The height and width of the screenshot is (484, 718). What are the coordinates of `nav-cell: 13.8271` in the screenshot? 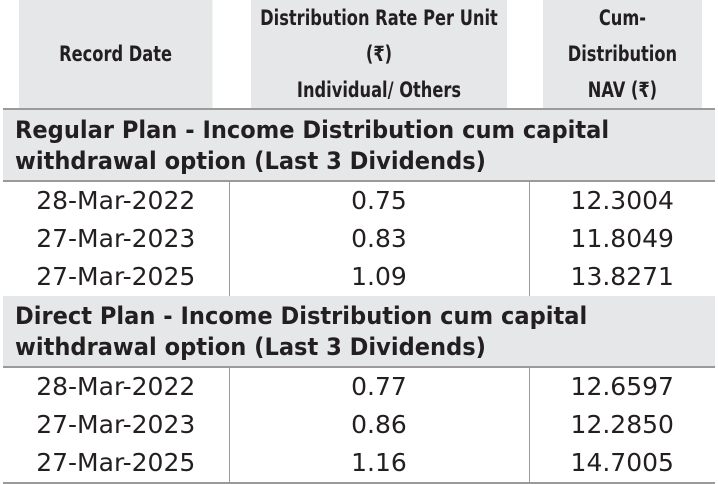 It's located at (622, 276).